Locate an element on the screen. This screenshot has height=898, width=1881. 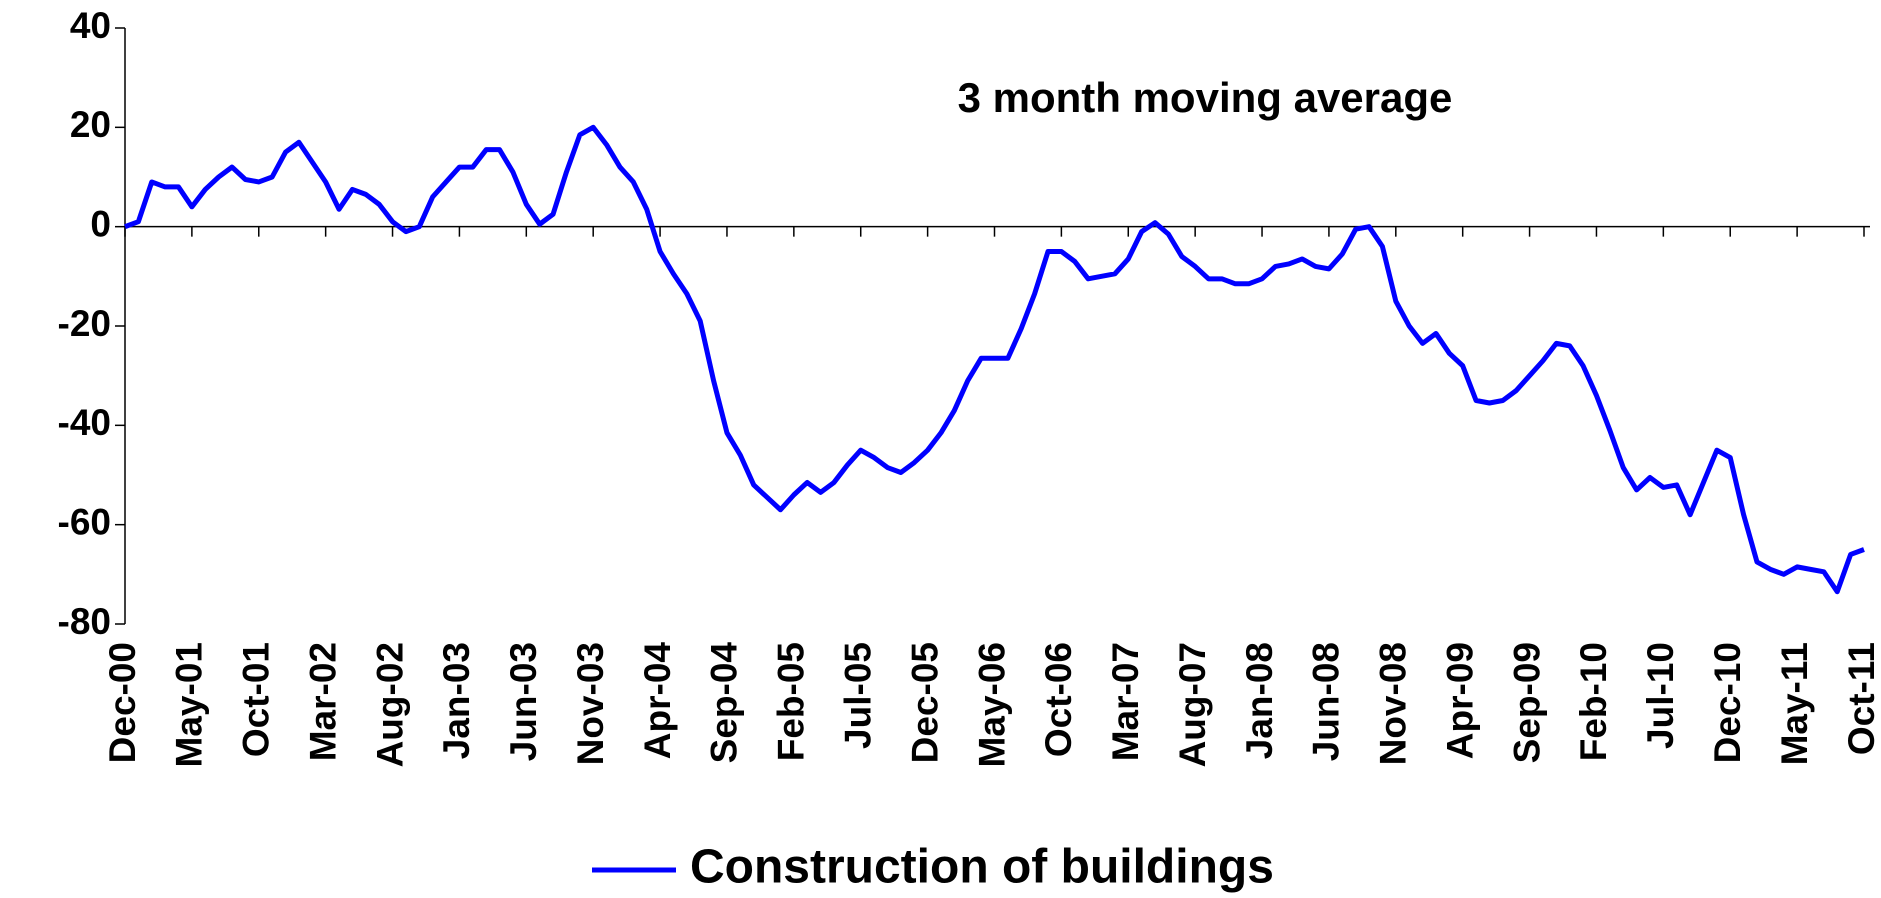
y-tick-label: 20 is located at coordinates (90, 124).